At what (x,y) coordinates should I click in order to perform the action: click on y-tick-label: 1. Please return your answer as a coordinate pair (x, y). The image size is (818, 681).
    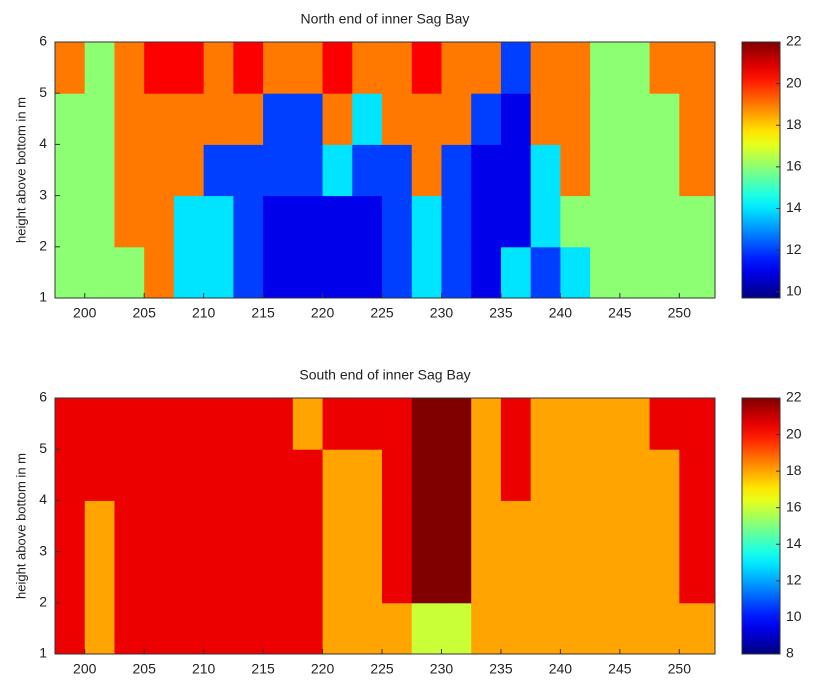
    Looking at the image, I should click on (43, 297).